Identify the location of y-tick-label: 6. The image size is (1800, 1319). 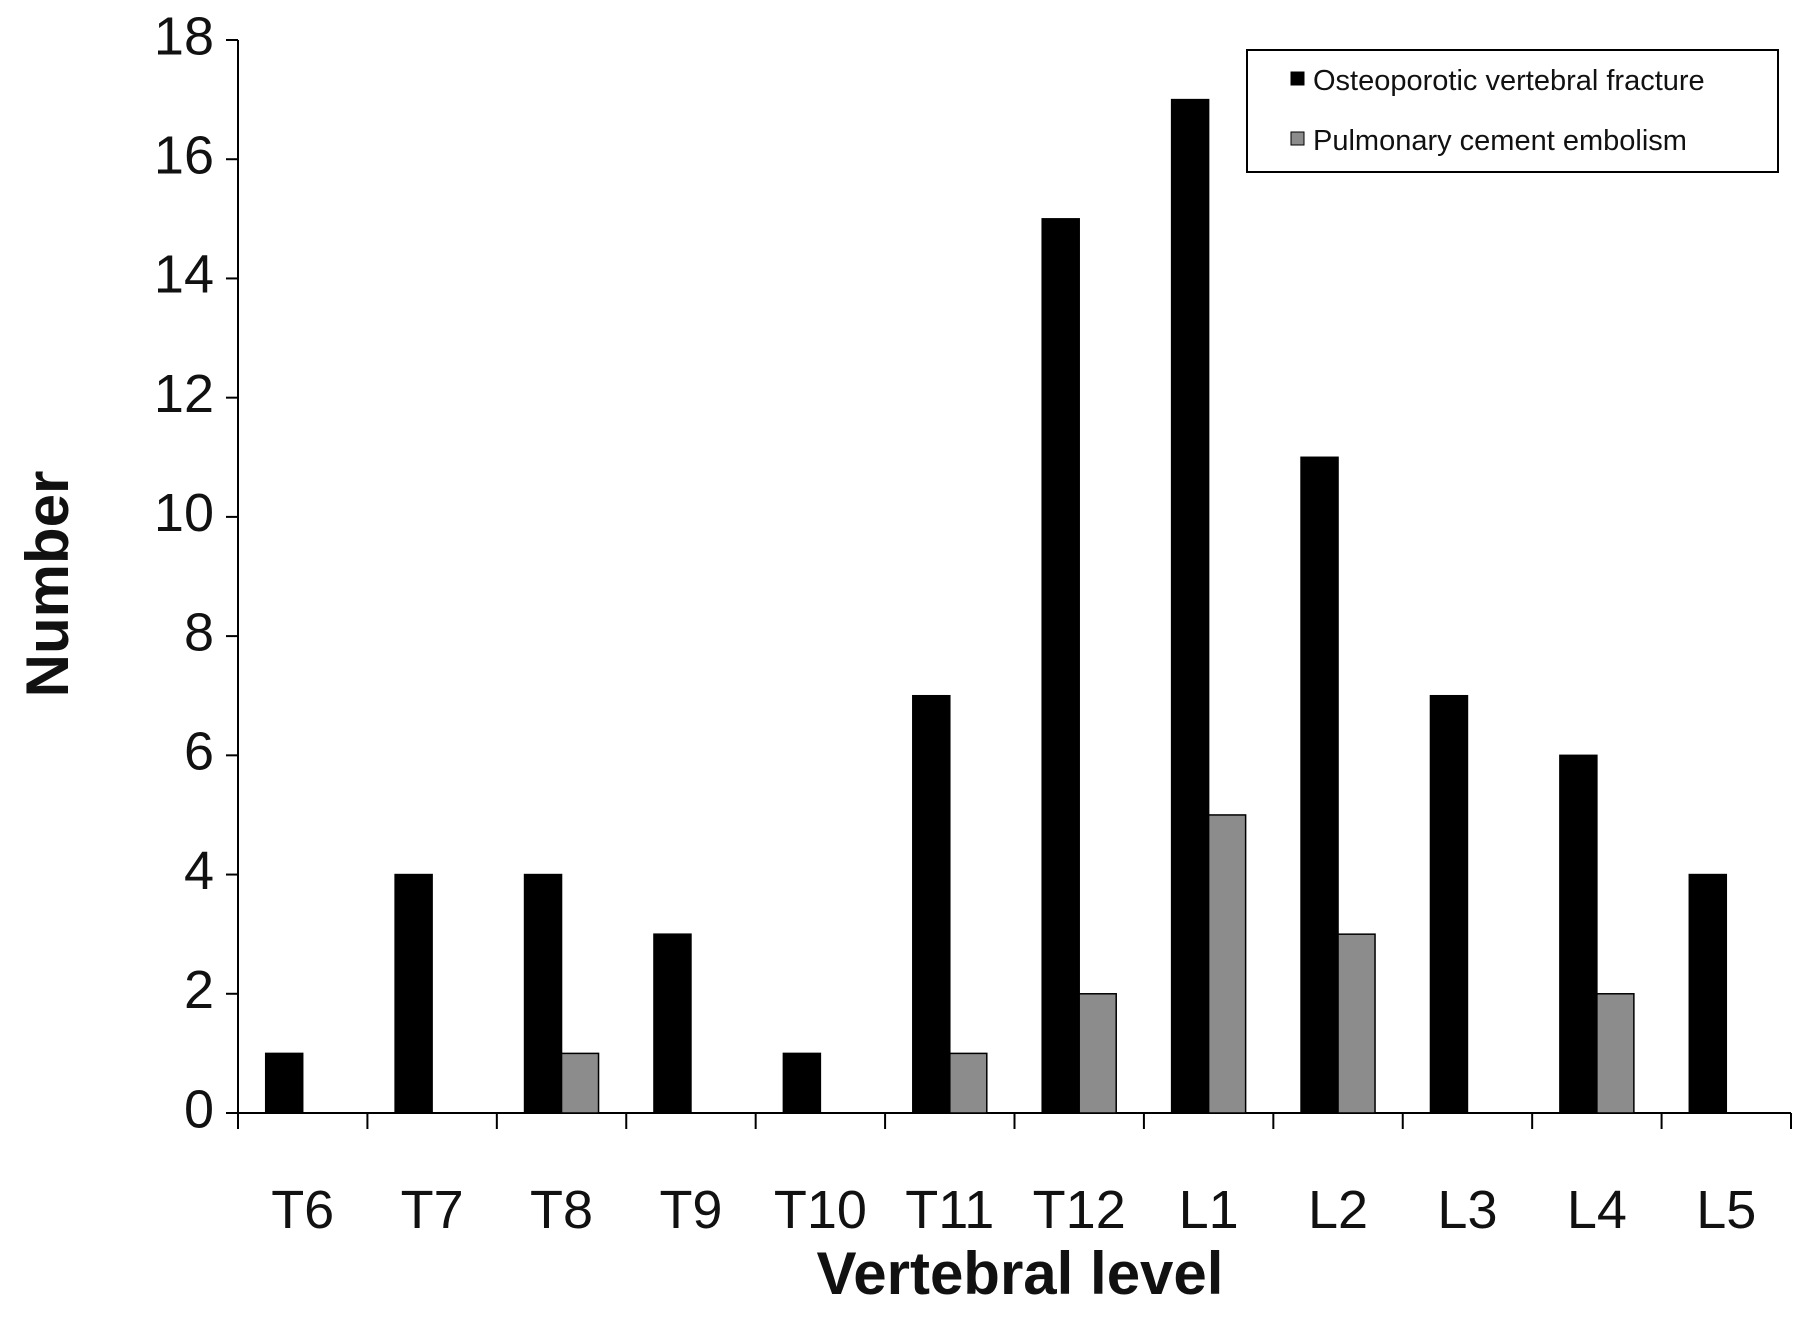
(199, 752).